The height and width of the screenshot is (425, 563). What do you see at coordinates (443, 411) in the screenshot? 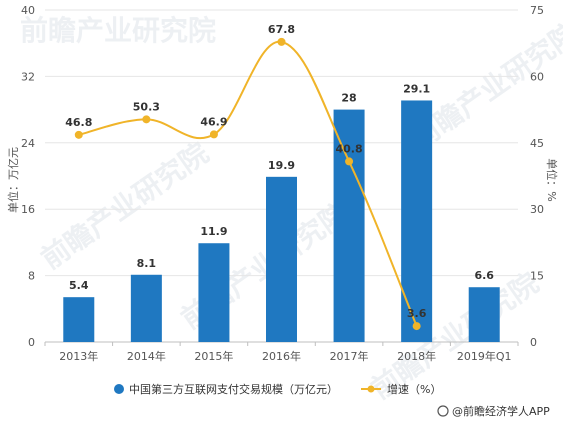
I see `logo-icon` at bounding box center [443, 411].